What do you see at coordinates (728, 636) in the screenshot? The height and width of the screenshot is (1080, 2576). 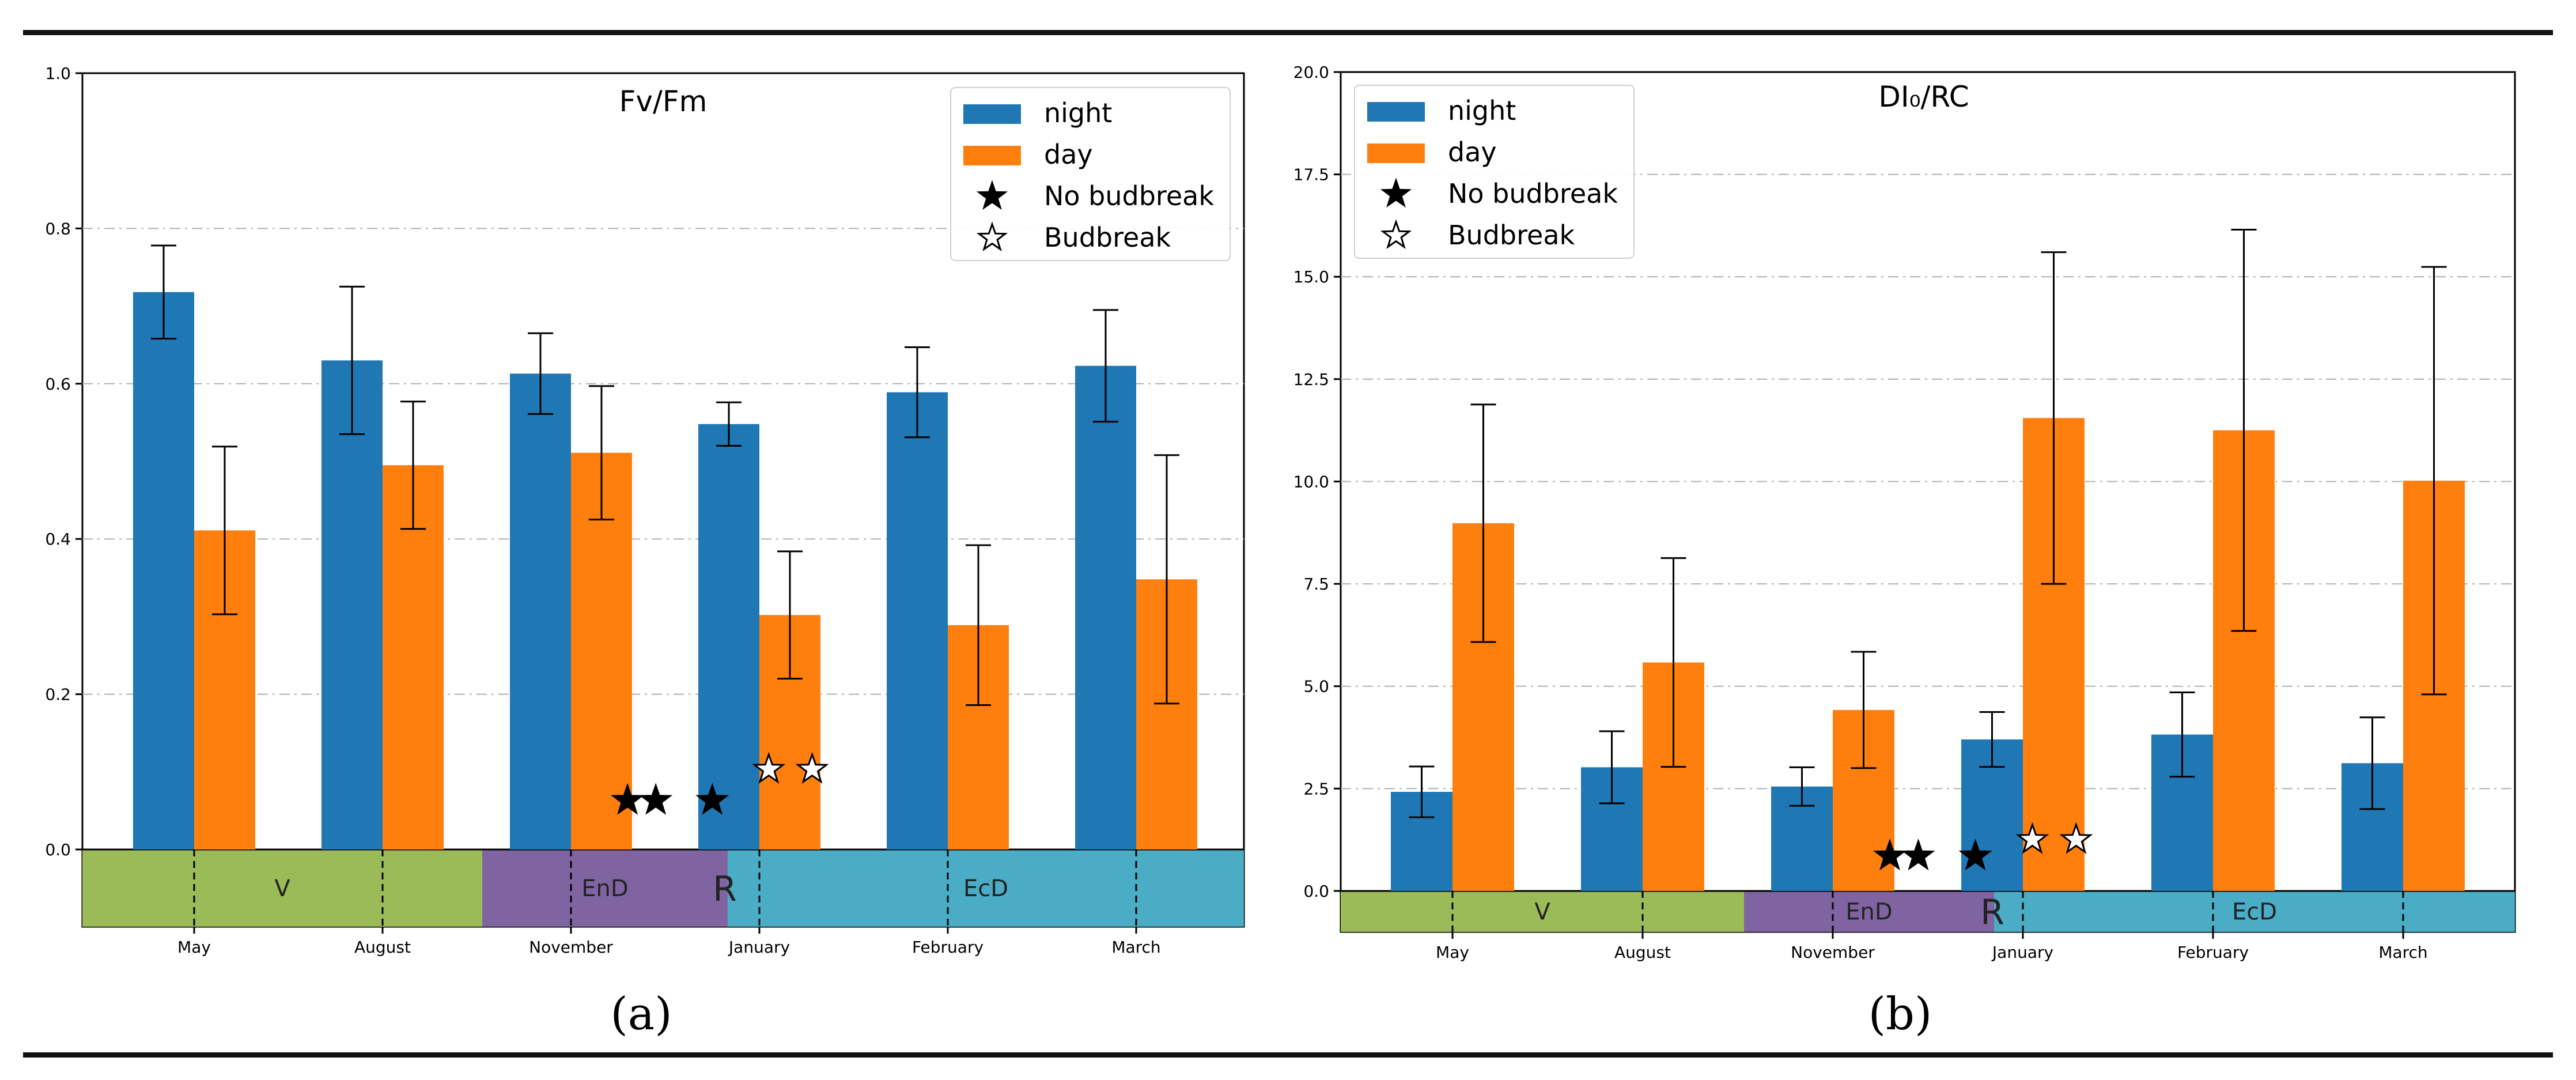 I see `bar-night-january` at bounding box center [728, 636].